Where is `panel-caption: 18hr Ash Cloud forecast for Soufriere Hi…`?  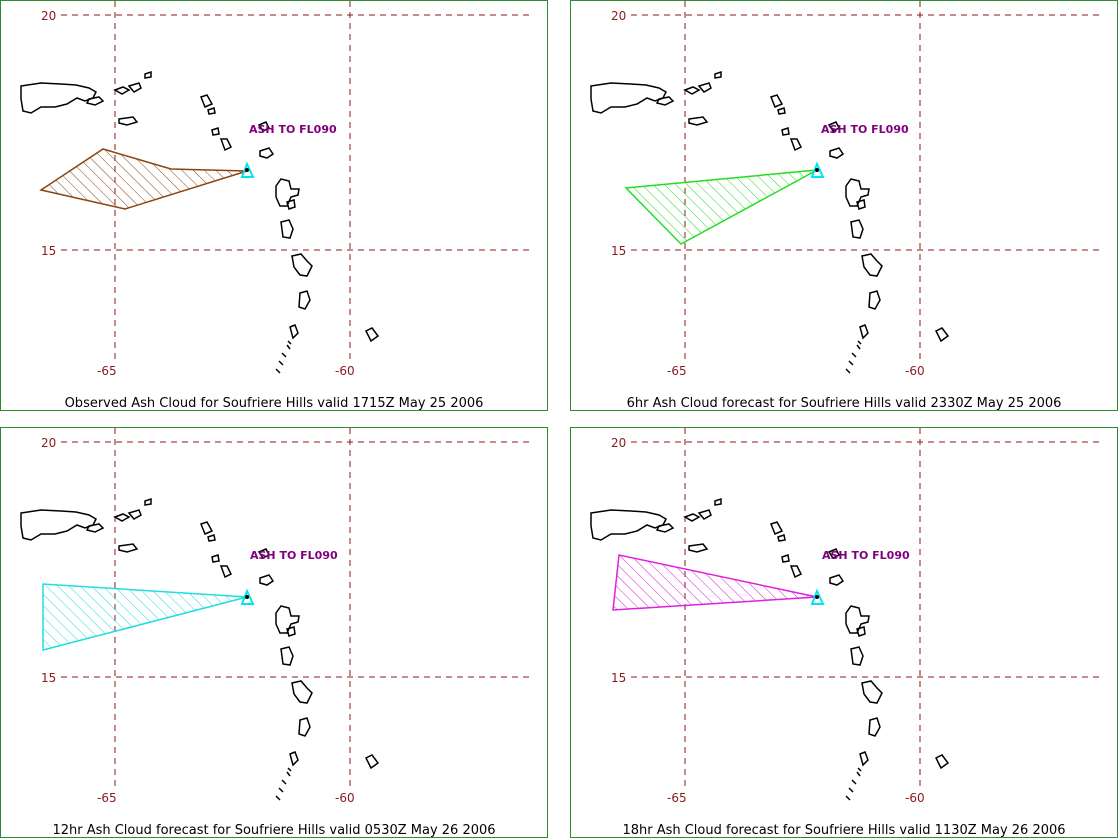 panel-caption: 18hr Ash Cloud forecast for Soufriere Hi… is located at coordinates (844, 830).